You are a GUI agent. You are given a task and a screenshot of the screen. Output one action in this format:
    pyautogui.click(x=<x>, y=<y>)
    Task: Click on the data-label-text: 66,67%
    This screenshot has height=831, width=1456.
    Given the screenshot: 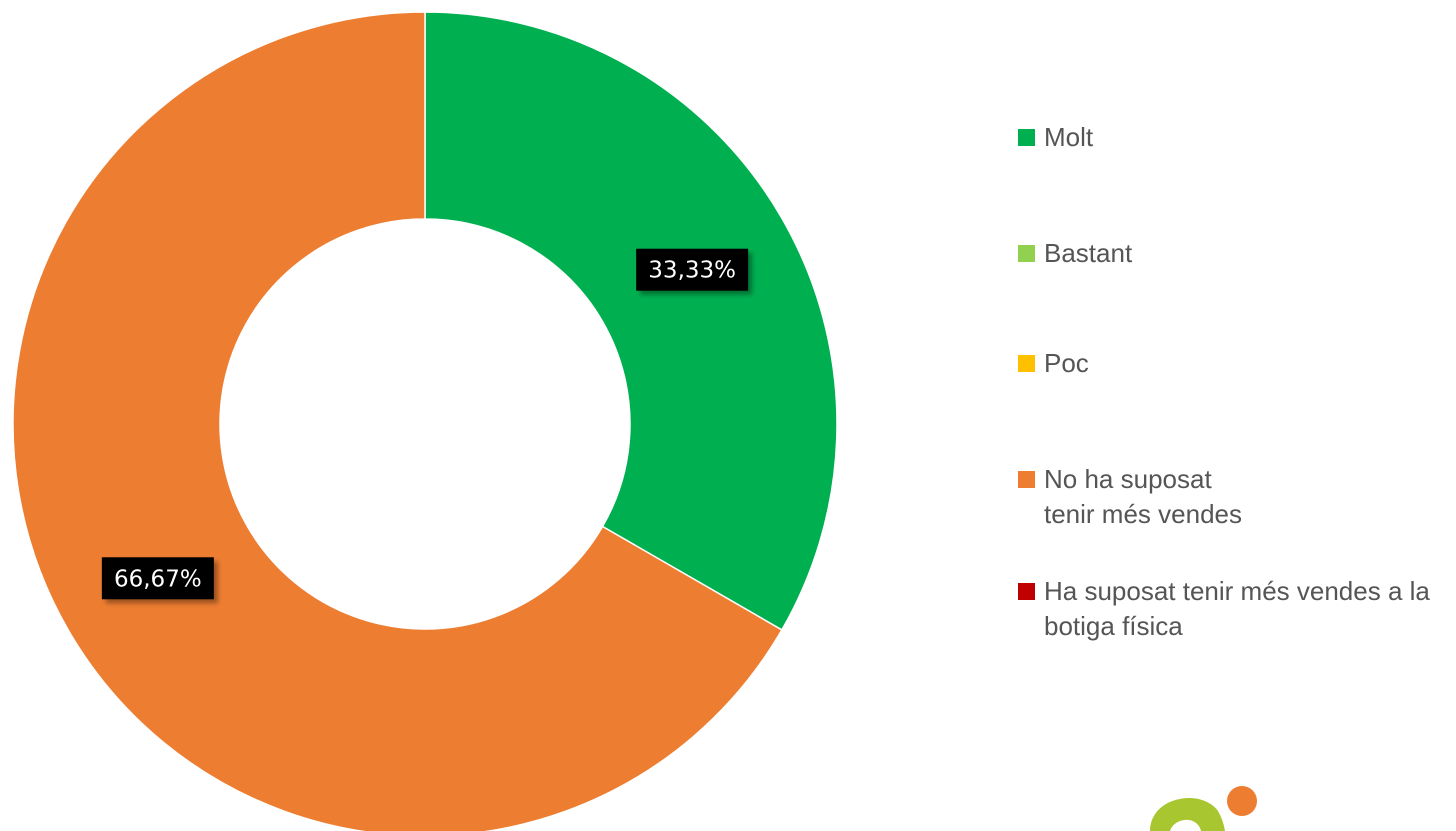 What is the action you would take?
    pyautogui.click(x=158, y=579)
    